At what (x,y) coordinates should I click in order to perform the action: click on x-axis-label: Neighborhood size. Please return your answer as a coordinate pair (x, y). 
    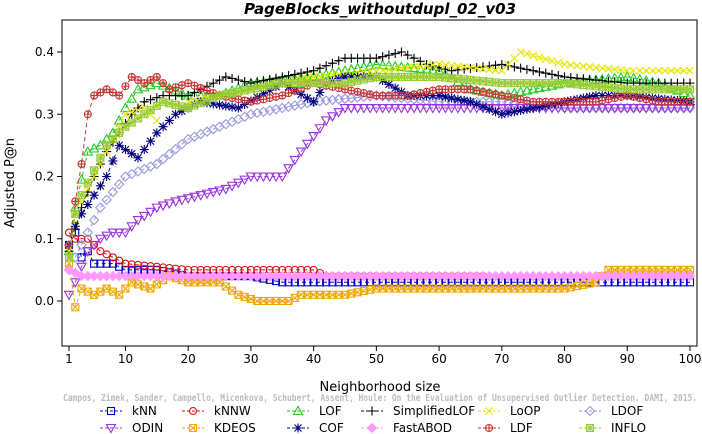
    Looking at the image, I should click on (380, 387).